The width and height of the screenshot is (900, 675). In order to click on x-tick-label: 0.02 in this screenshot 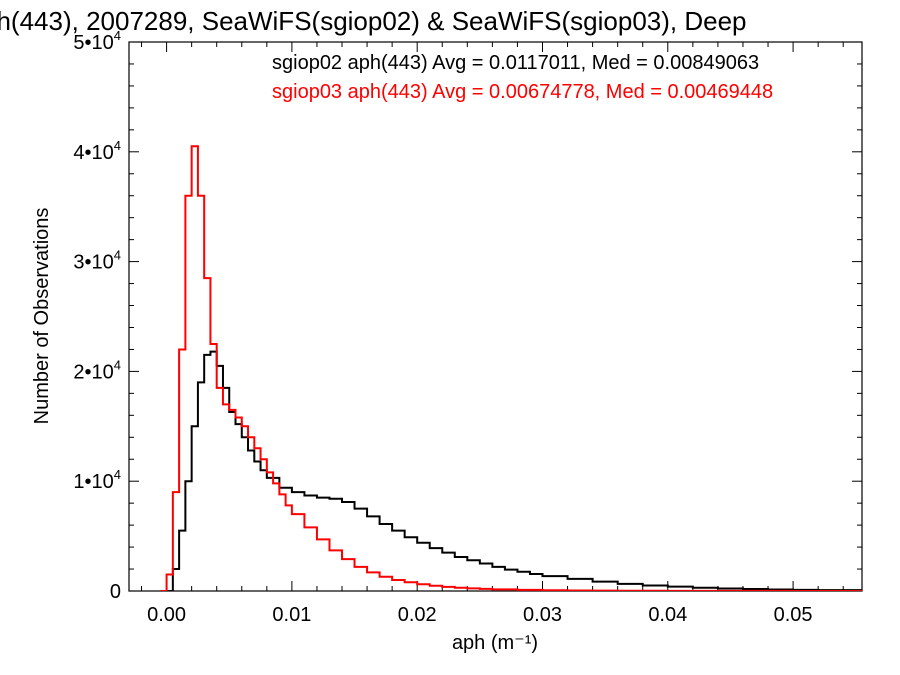, I will do `click(417, 615)`.